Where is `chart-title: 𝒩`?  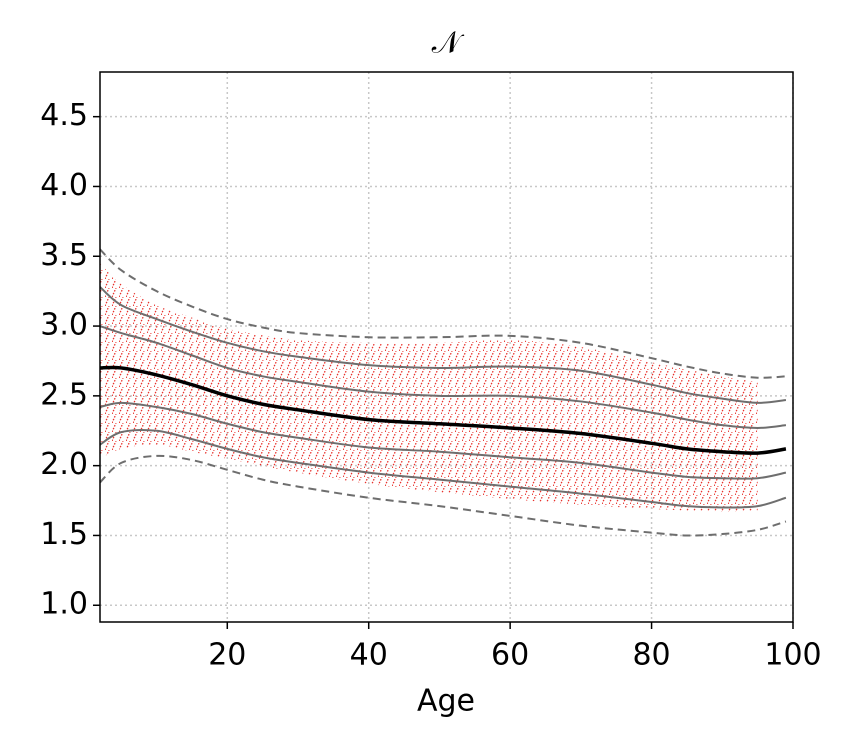 chart-title: 𝒩 is located at coordinates (448, 43).